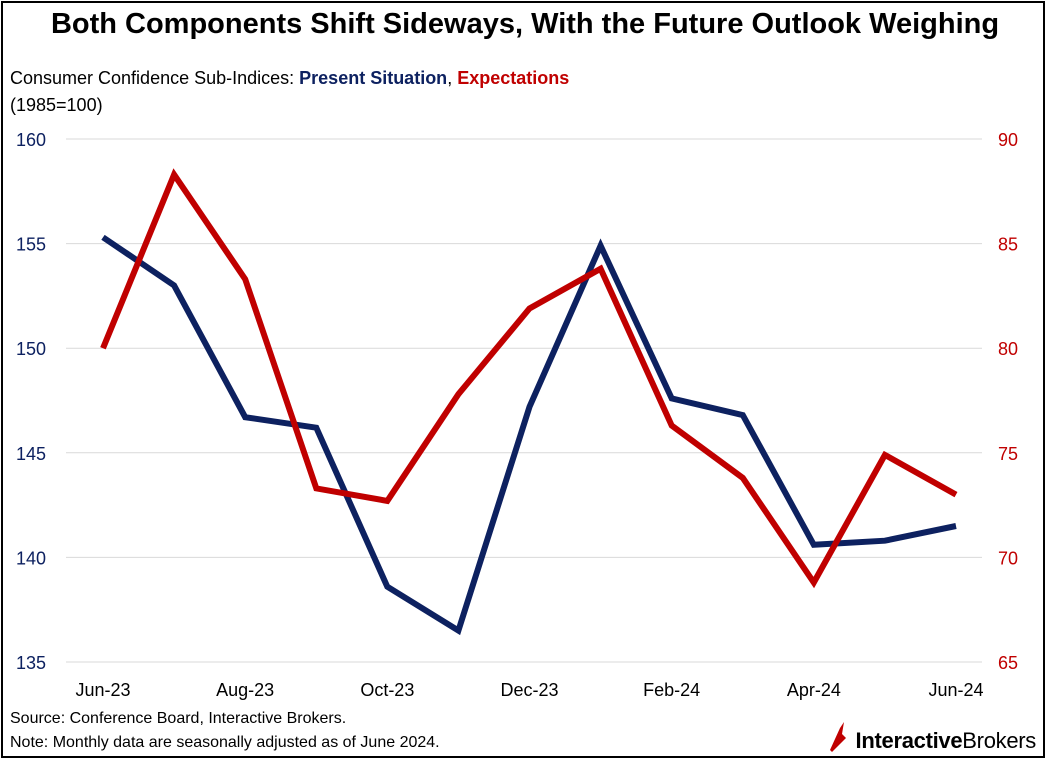 This screenshot has height=763, width=1050. Describe the element at coordinates (31, 245) in the screenshot. I see `y-left-tick-label: 155` at that location.